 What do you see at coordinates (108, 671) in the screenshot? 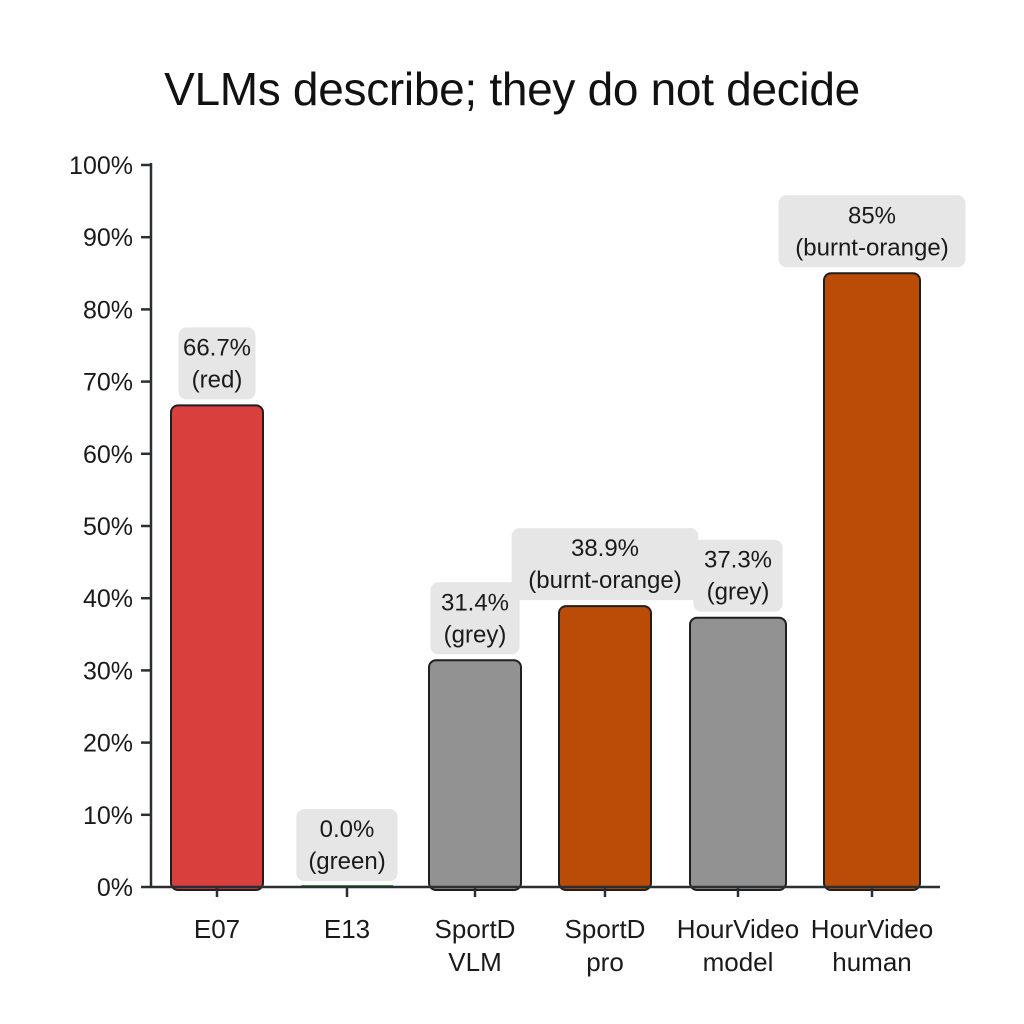
I see `y-tick-label: 30%` at bounding box center [108, 671].